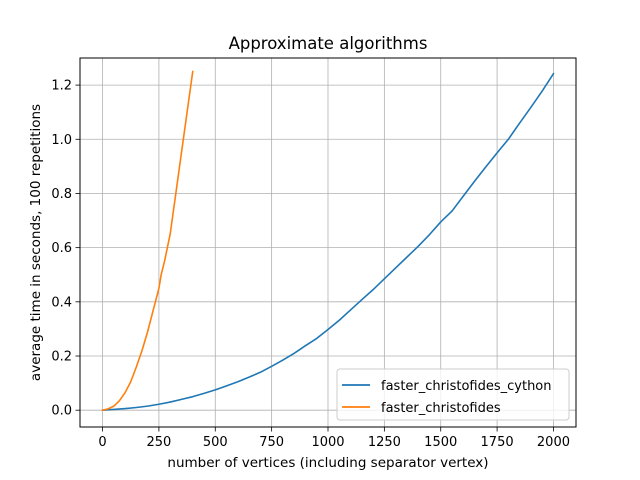 The image size is (640, 480). What do you see at coordinates (440, 442) in the screenshot?
I see `x-tick-label: 1500` at bounding box center [440, 442].